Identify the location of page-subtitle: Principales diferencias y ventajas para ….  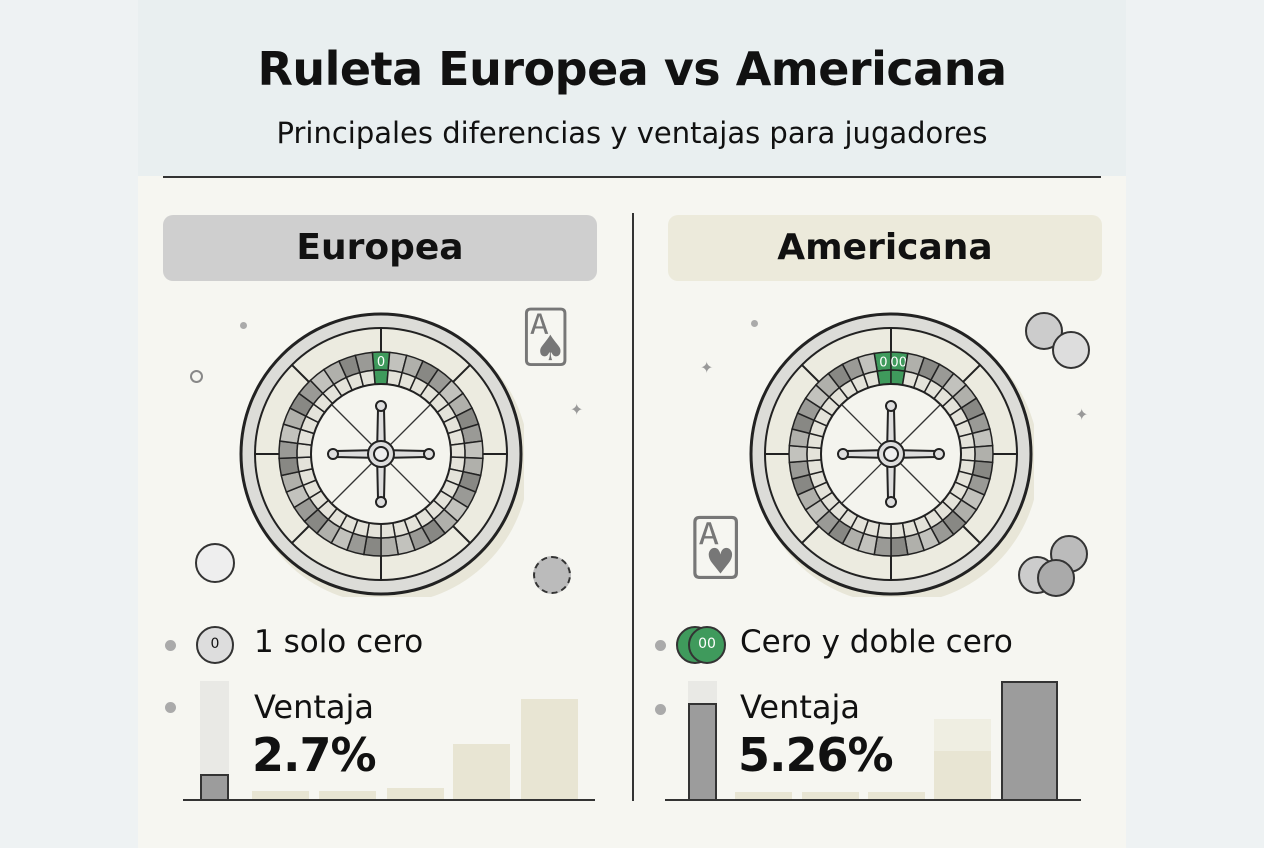
(632, 133).